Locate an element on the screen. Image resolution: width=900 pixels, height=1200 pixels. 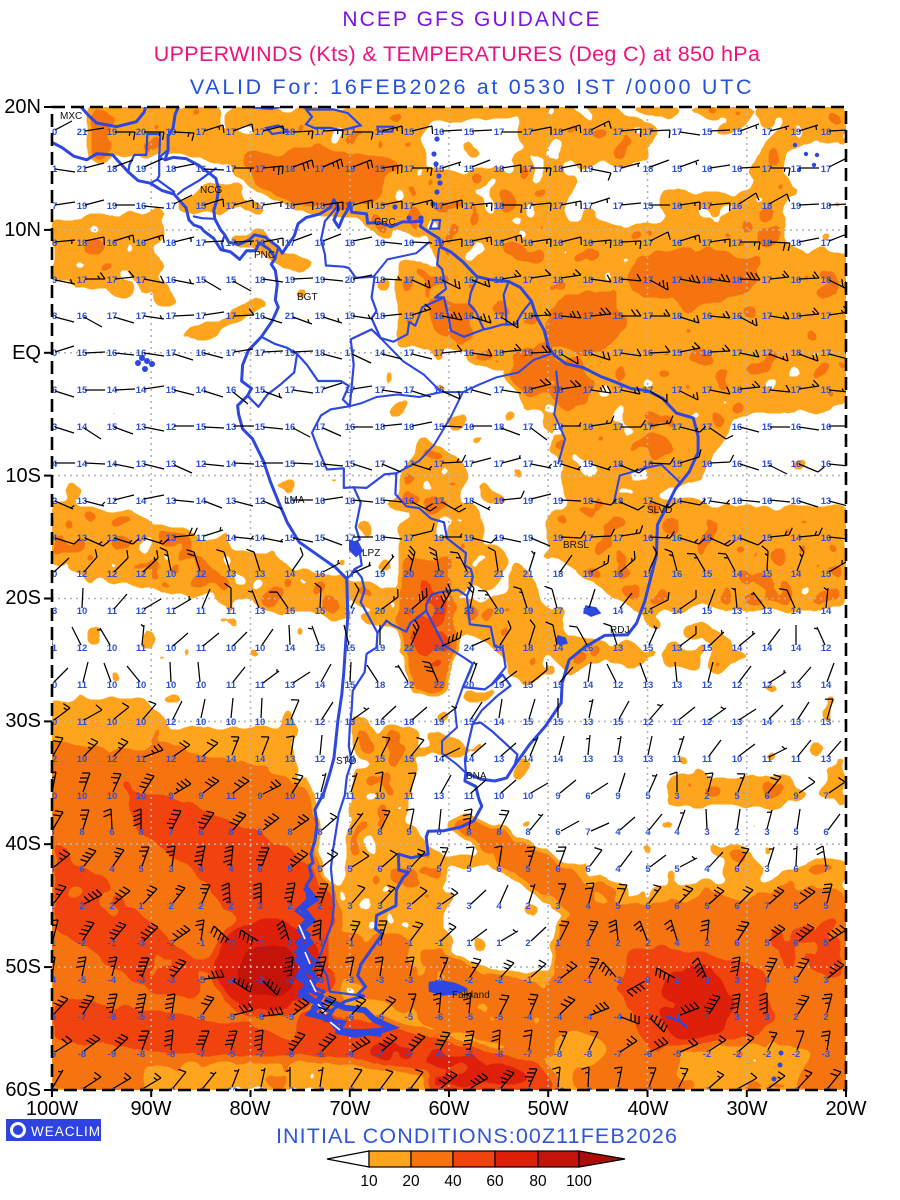
svg-text: 22 is located at coordinates (439, 574).